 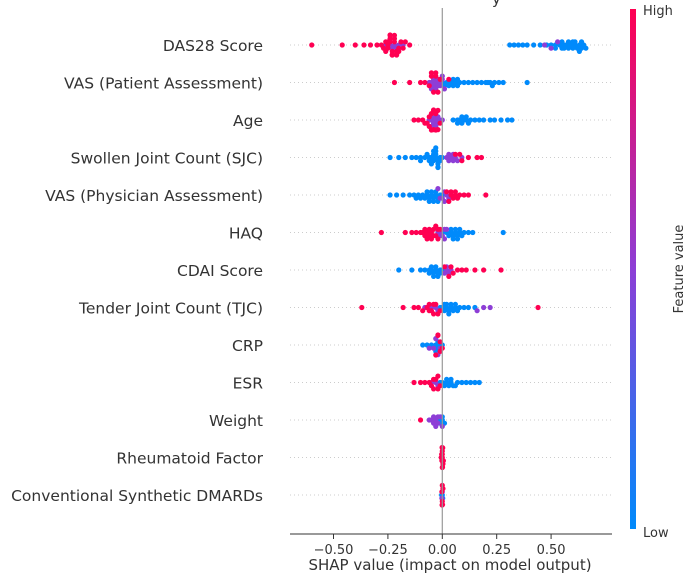 I want to click on feature-label: DAS28 Score, so click(x=213, y=46).